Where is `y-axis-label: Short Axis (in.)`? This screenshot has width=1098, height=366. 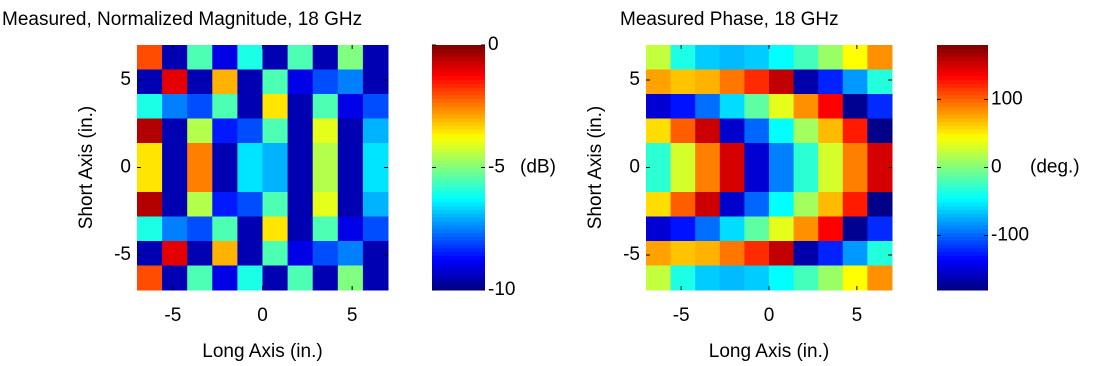
y-axis-label: Short Axis (in.) is located at coordinates (595, 168).